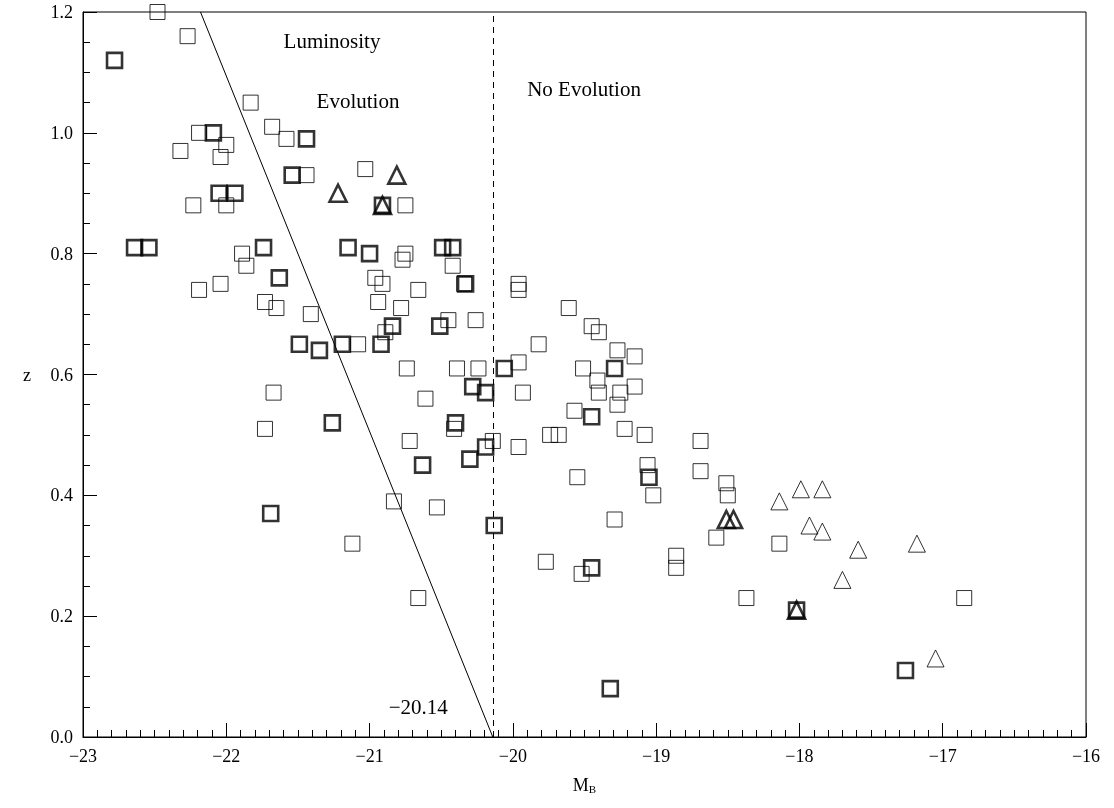 Image resolution: width=1114 pixels, height=808 pixels. What do you see at coordinates (584, 88) in the screenshot?
I see `annotation: No Evolution` at bounding box center [584, 88].